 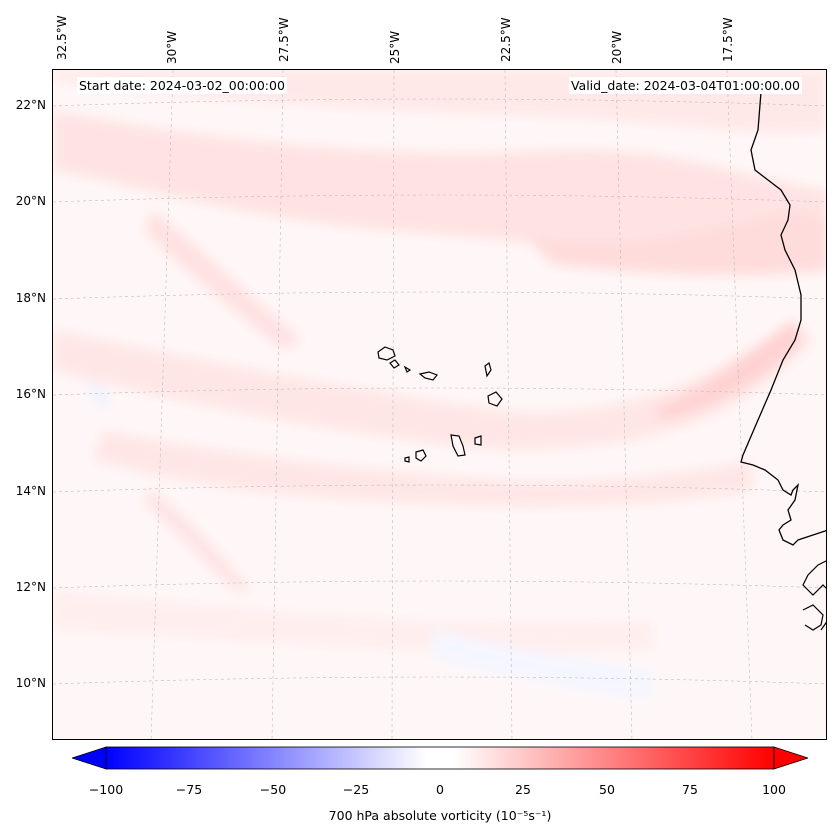 What do you see at coordinates (439, 102) in the screenshot?
I see `parallel-22n` at bounding box center [439, 102].